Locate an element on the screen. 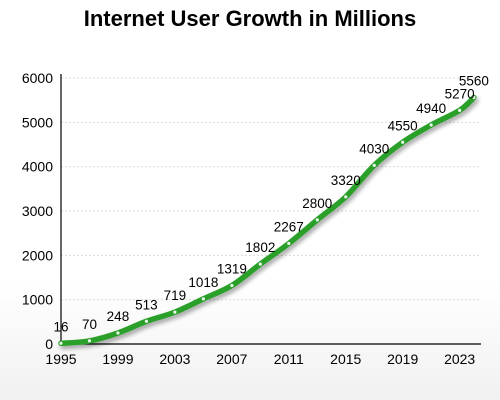 Image resolution: width=500 pixels, height=400 pixels. data-label: 513 is located at coordinates (146, 304).